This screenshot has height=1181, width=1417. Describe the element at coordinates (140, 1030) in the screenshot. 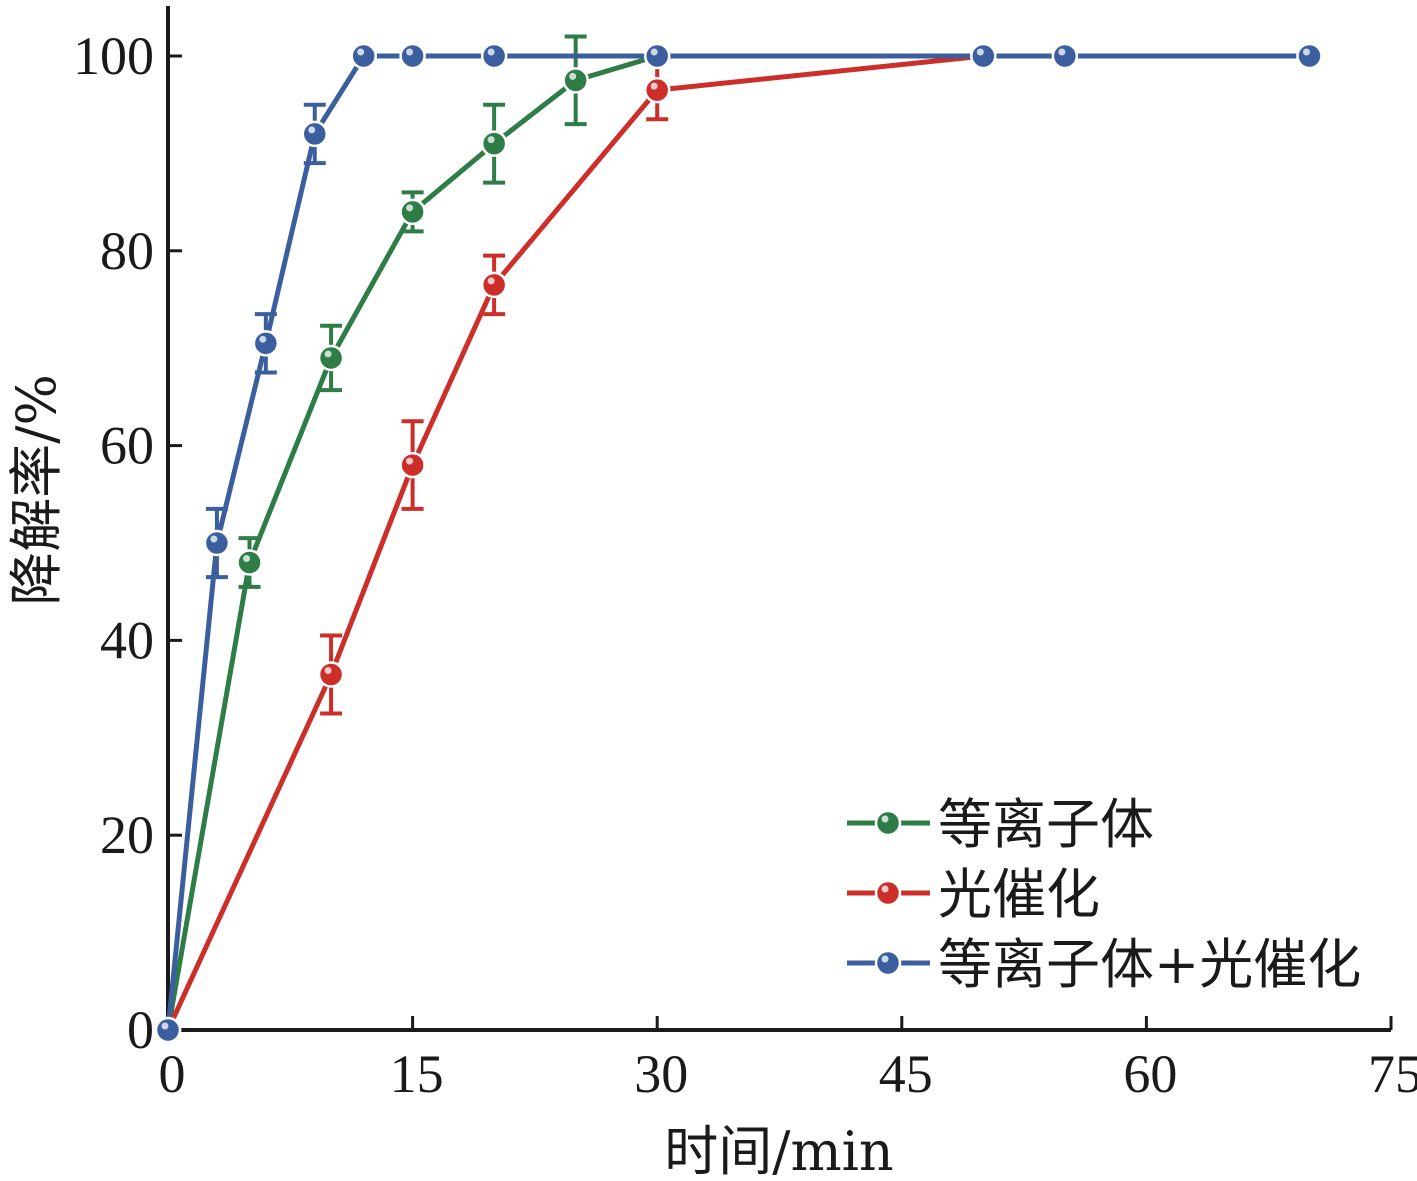

I see `y-tick-label: 0` at that location.